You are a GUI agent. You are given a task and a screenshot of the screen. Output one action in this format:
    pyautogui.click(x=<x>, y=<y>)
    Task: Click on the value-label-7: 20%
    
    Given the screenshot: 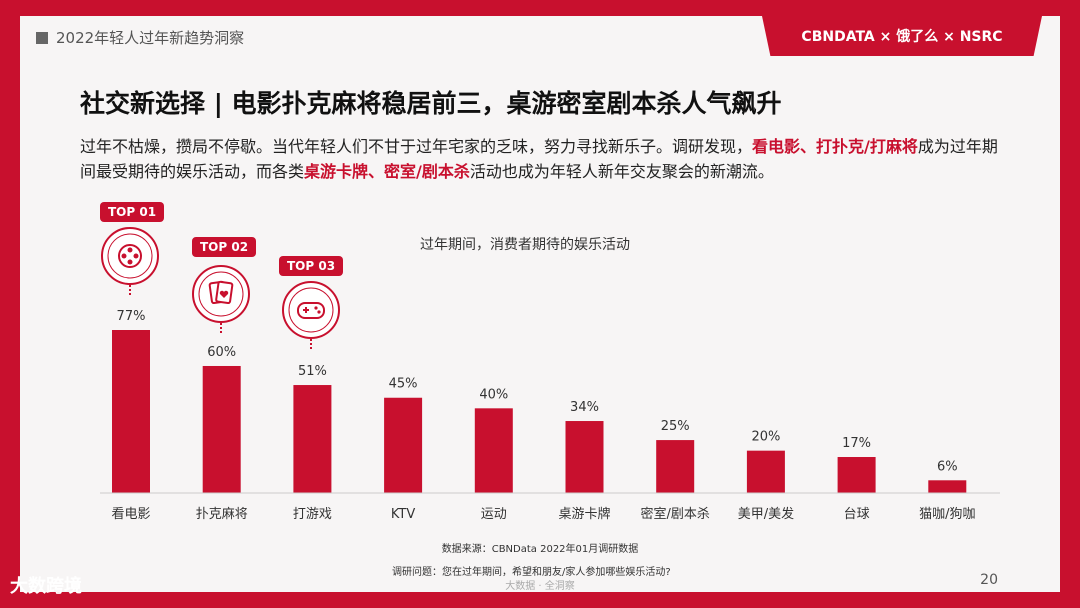 What is the action you would take?
    pyautogui.click(x=765, y=437)
    